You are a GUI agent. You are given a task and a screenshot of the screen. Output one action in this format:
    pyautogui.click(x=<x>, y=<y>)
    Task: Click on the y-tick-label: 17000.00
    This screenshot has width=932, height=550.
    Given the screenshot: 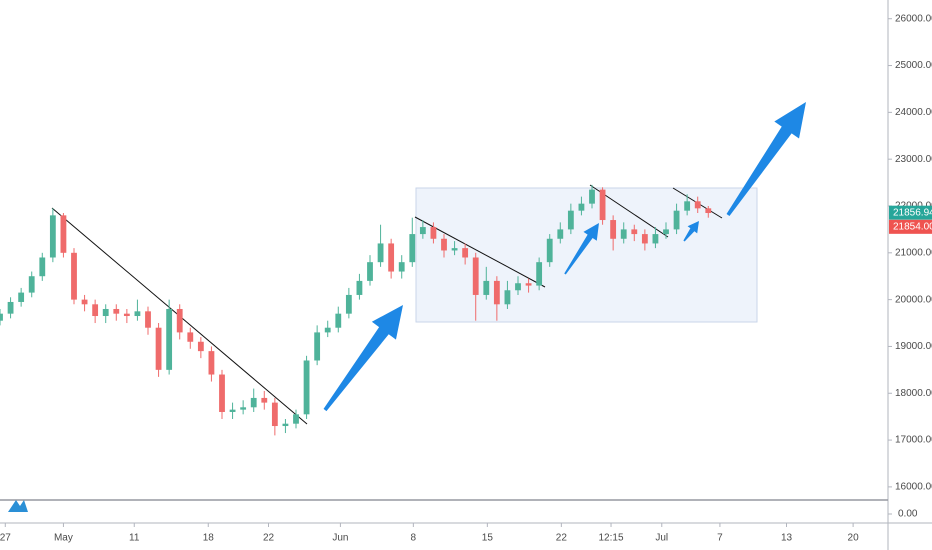 What is the action you would take?
    pyautogui.click(x=913, y=440)
    